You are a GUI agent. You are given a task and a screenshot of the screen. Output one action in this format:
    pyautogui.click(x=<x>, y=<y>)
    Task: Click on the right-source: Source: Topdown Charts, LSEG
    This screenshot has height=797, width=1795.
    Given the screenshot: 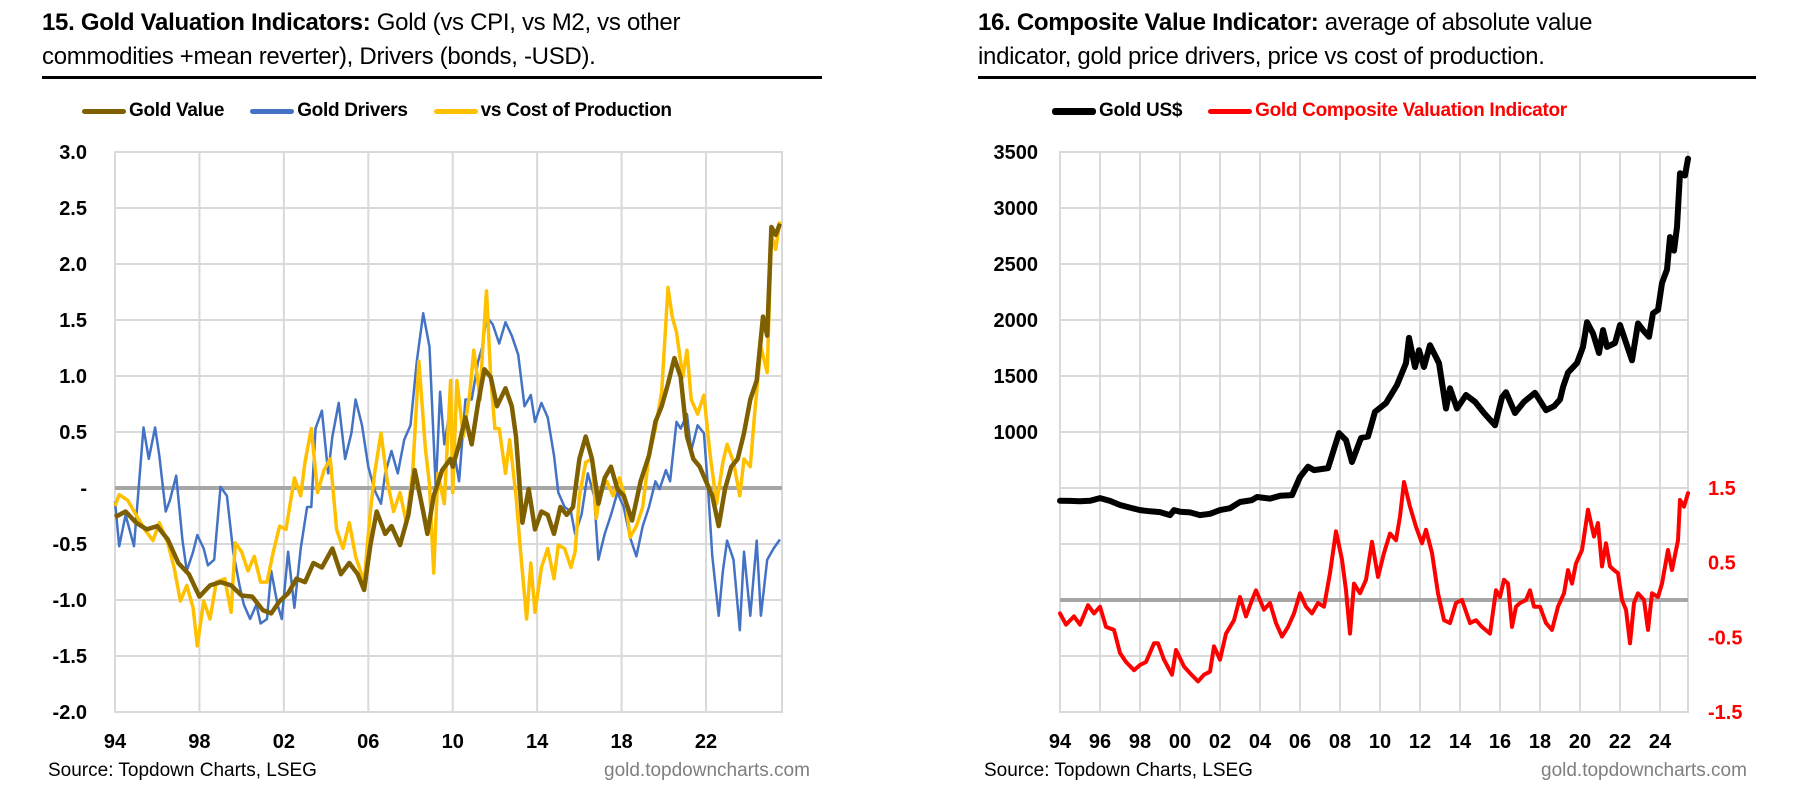 What is the action you would take?
    pyautogui.click(x=1118, y=770)
    